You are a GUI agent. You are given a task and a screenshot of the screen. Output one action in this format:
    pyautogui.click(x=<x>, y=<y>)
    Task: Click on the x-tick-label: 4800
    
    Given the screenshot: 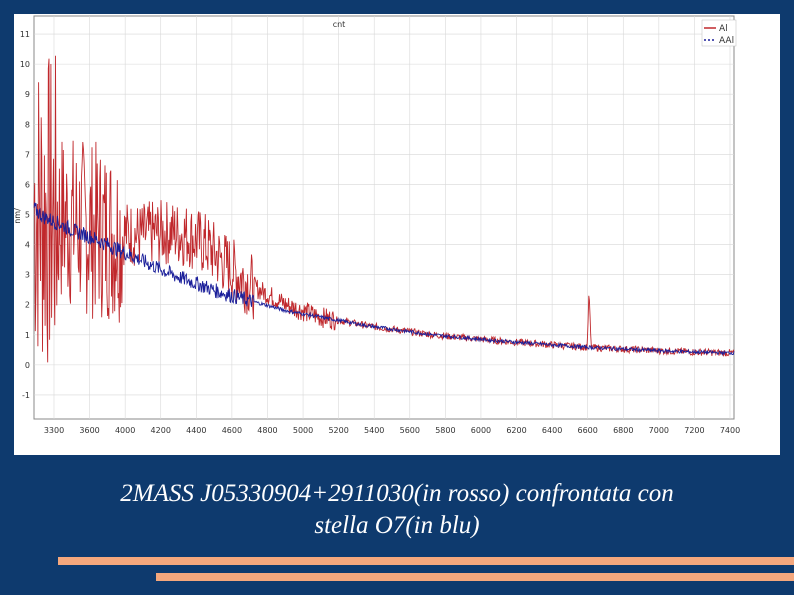 What is the action you would take?
    pyautogui.click(x=267, y=430)
    